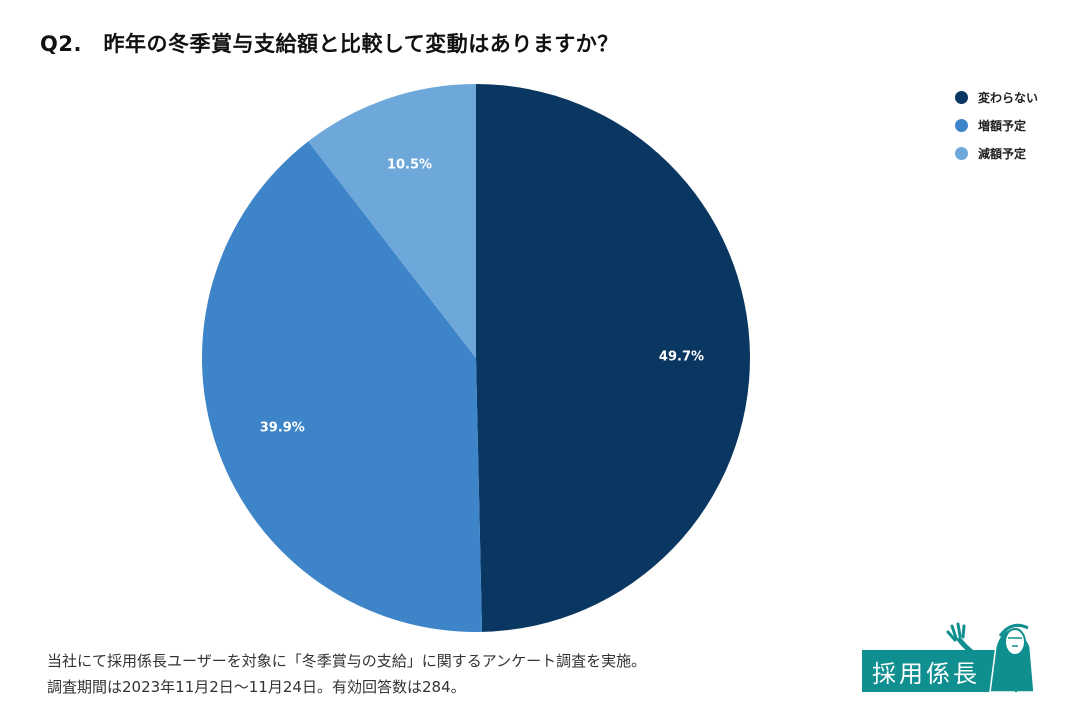 The image size is (1080, 720). I want to click on slice-label-unchanged: 49.7%, so click(681, 357).